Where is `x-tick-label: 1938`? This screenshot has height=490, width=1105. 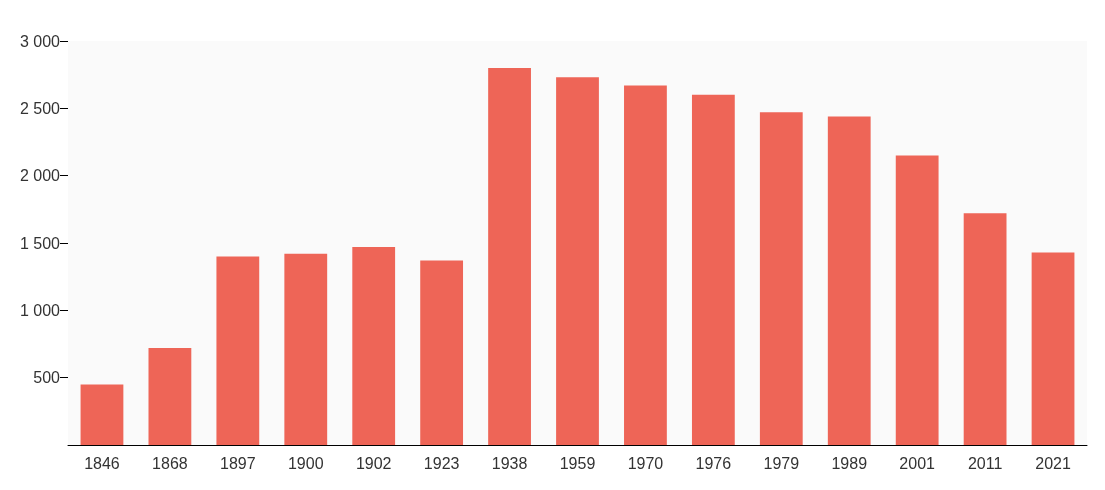
x-tick-label: 1938 is located at coordinates (509, 463).